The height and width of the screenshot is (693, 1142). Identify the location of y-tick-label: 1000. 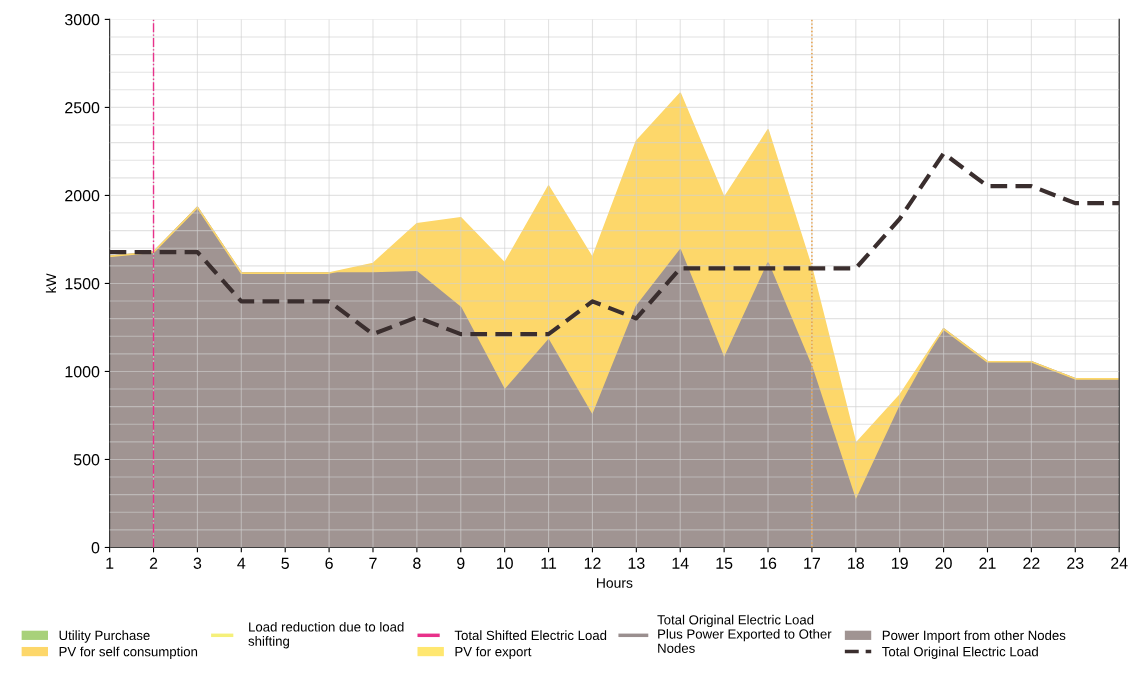
(82, 372).